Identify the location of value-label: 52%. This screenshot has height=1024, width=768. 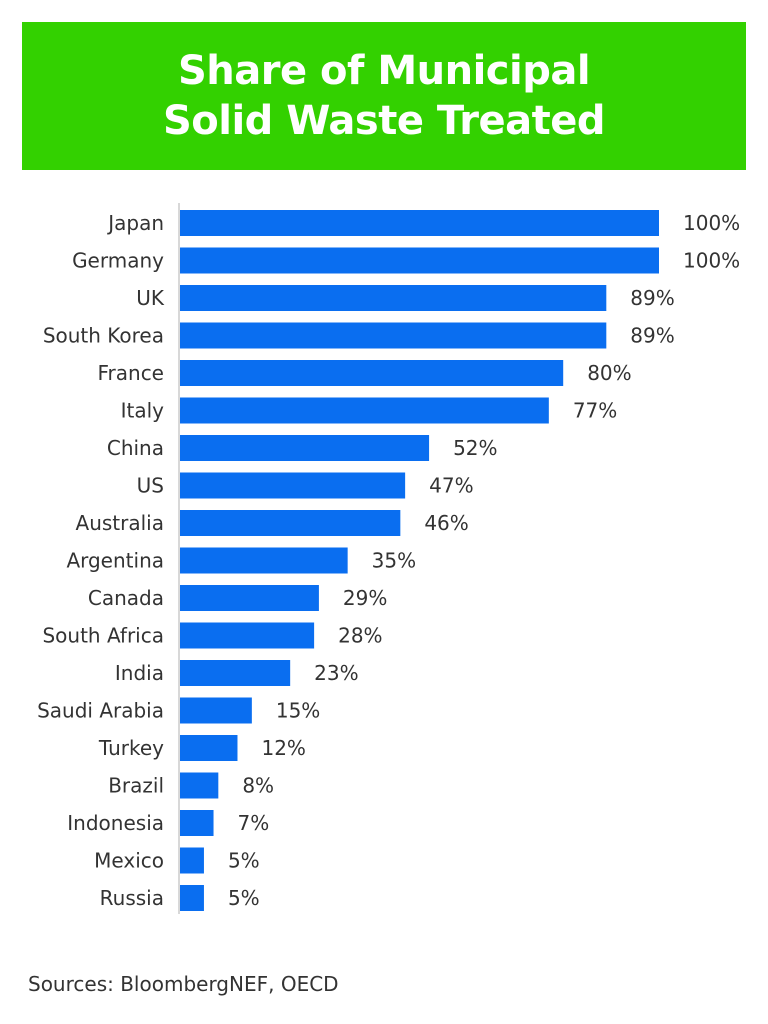
(475, 448).